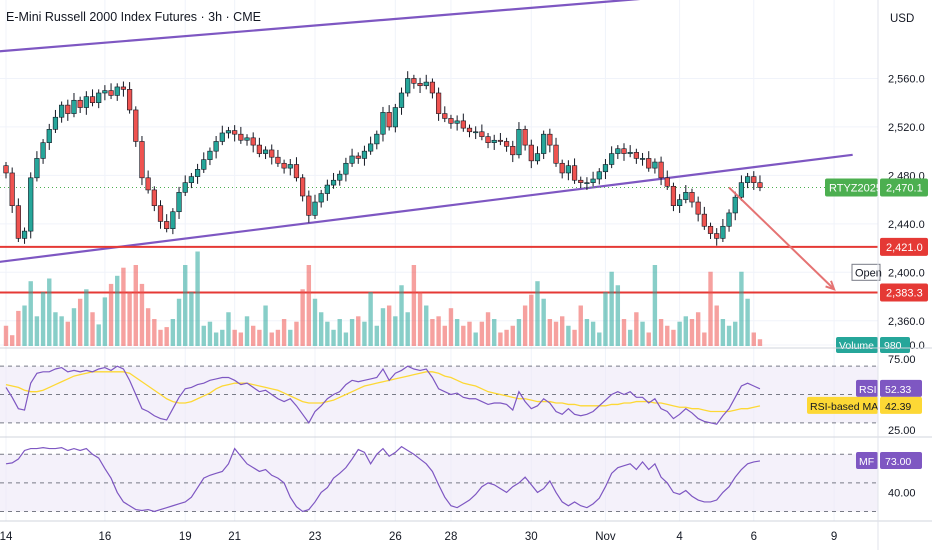 This screenshot has height=550, width=932. Describe the element at coordinates (781, 238) in the screenshot. I see `projection-arrow` at that location.